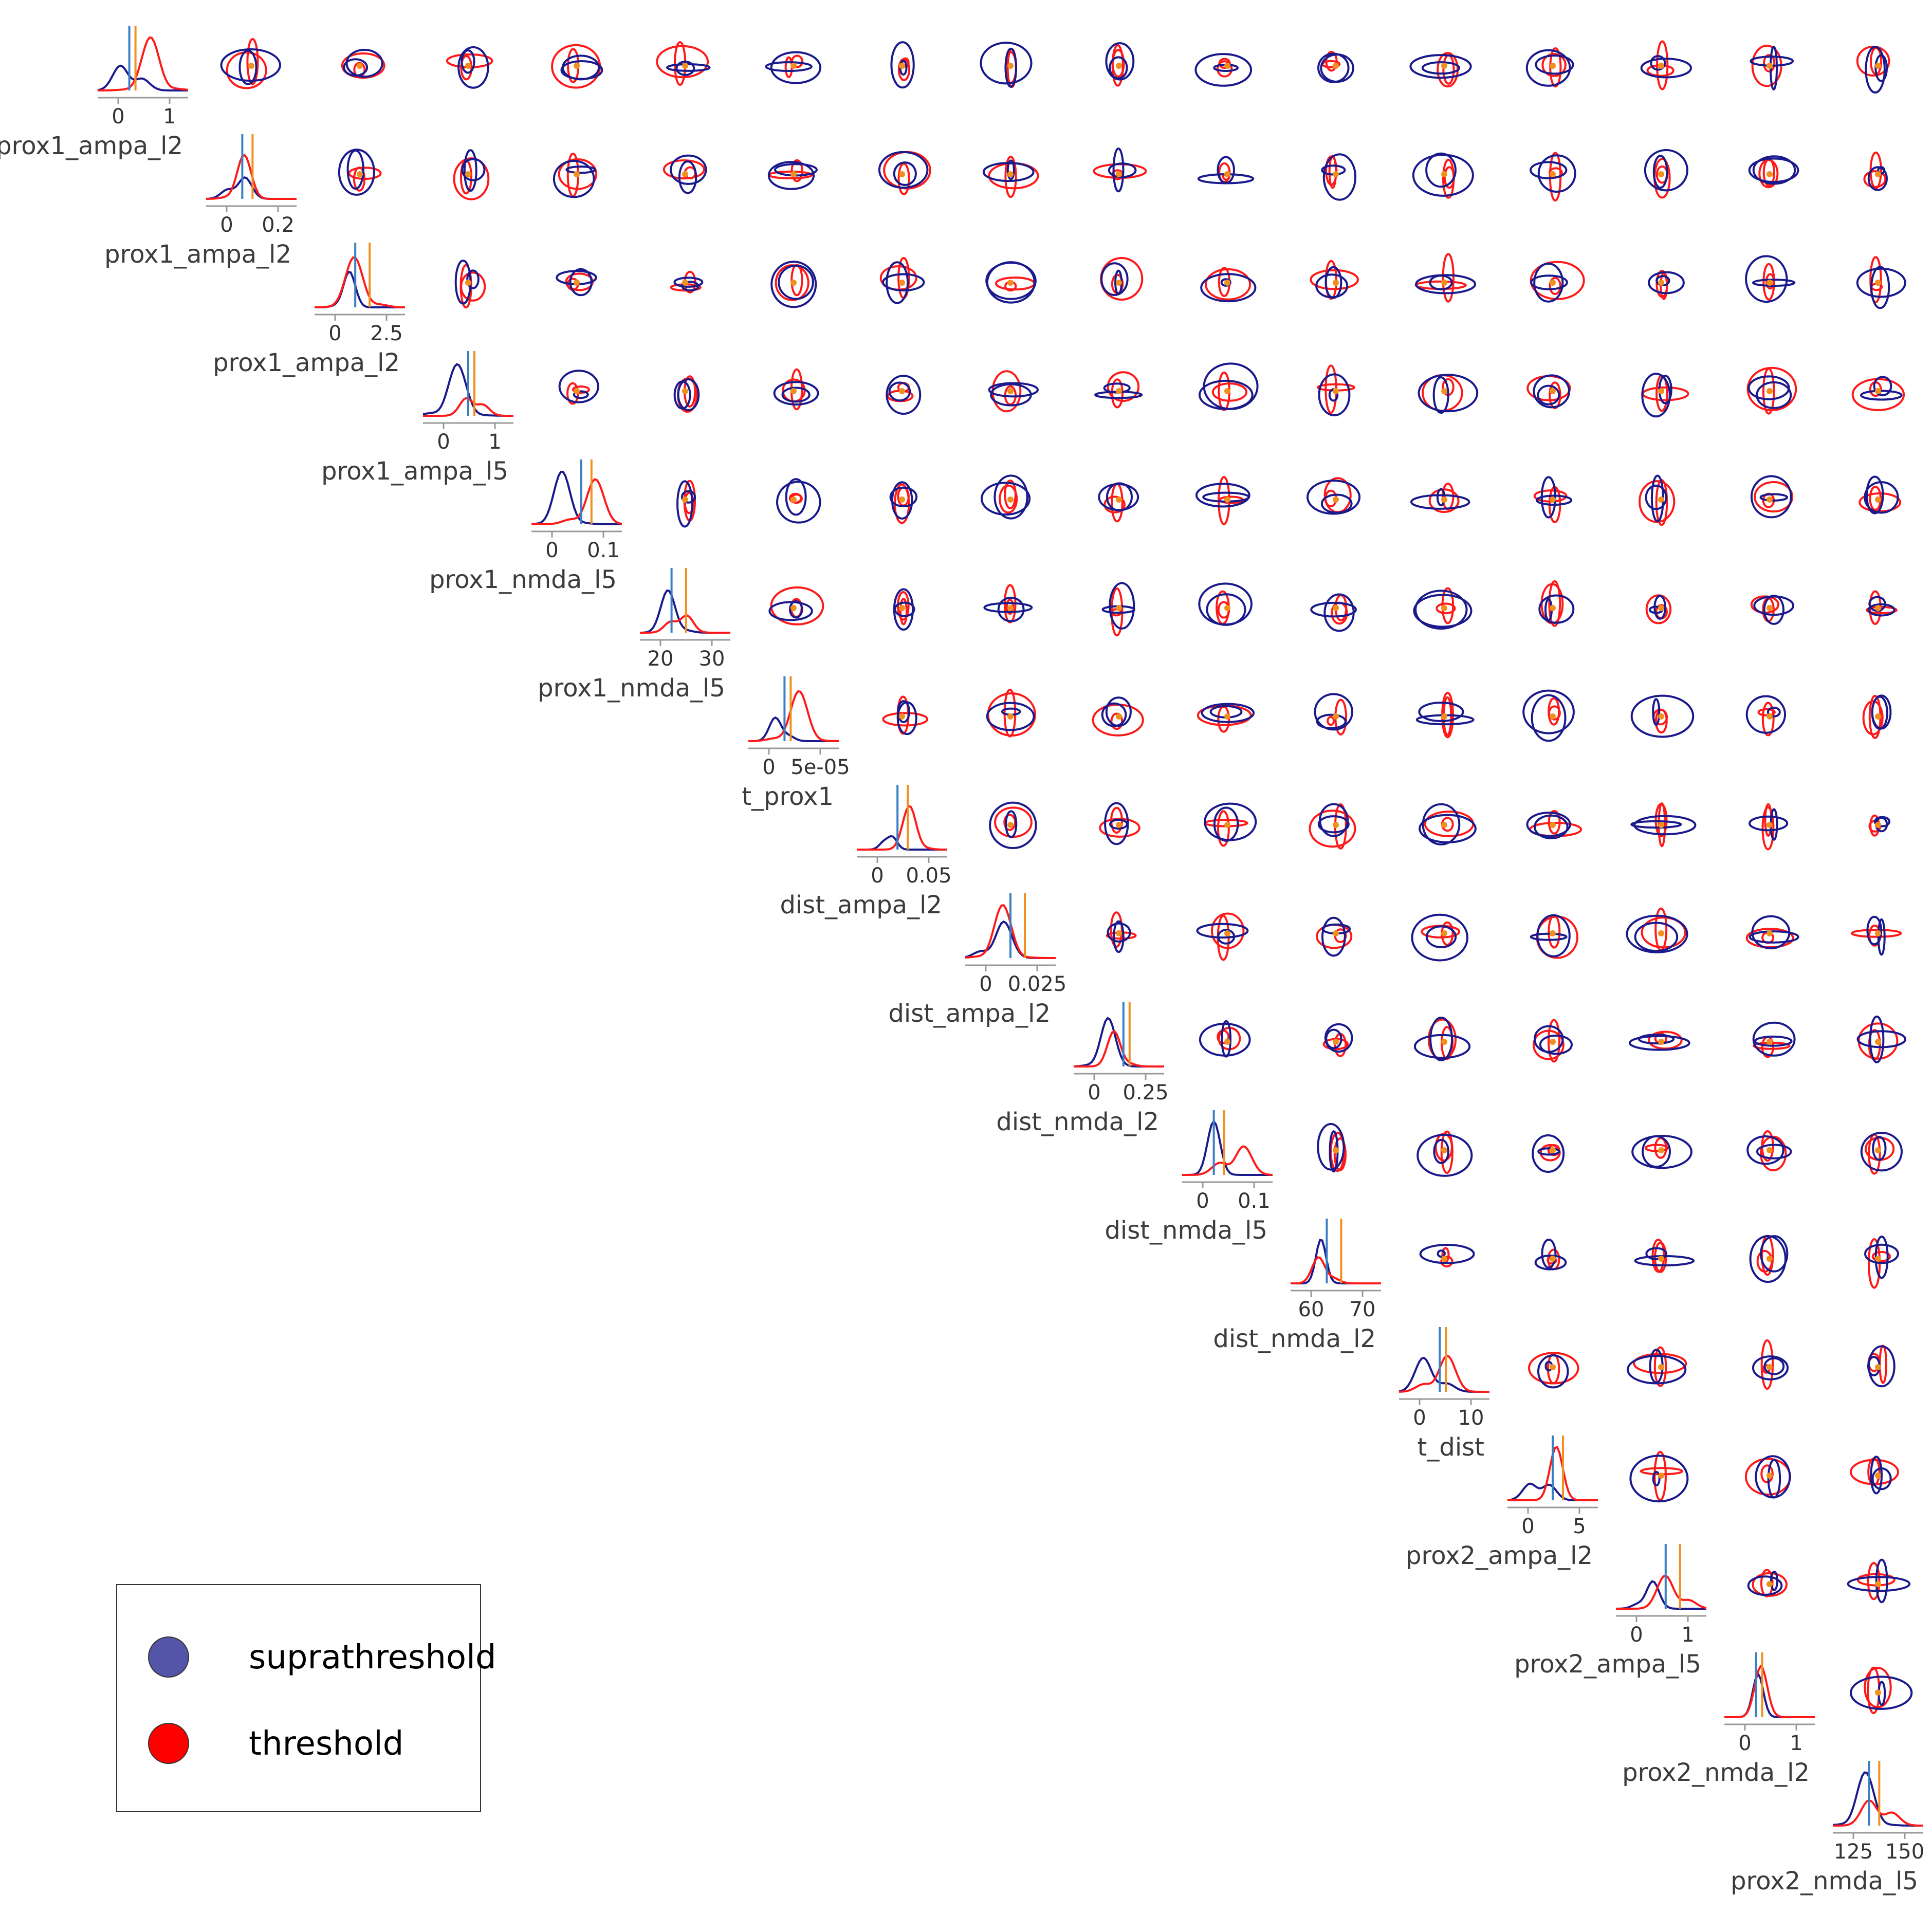 The image size is (1932, 1932). What do you see at coordinates (251, 188) in the screenshot?
I see `density-curve-suprathreshold` at bounding box center [251, 188].